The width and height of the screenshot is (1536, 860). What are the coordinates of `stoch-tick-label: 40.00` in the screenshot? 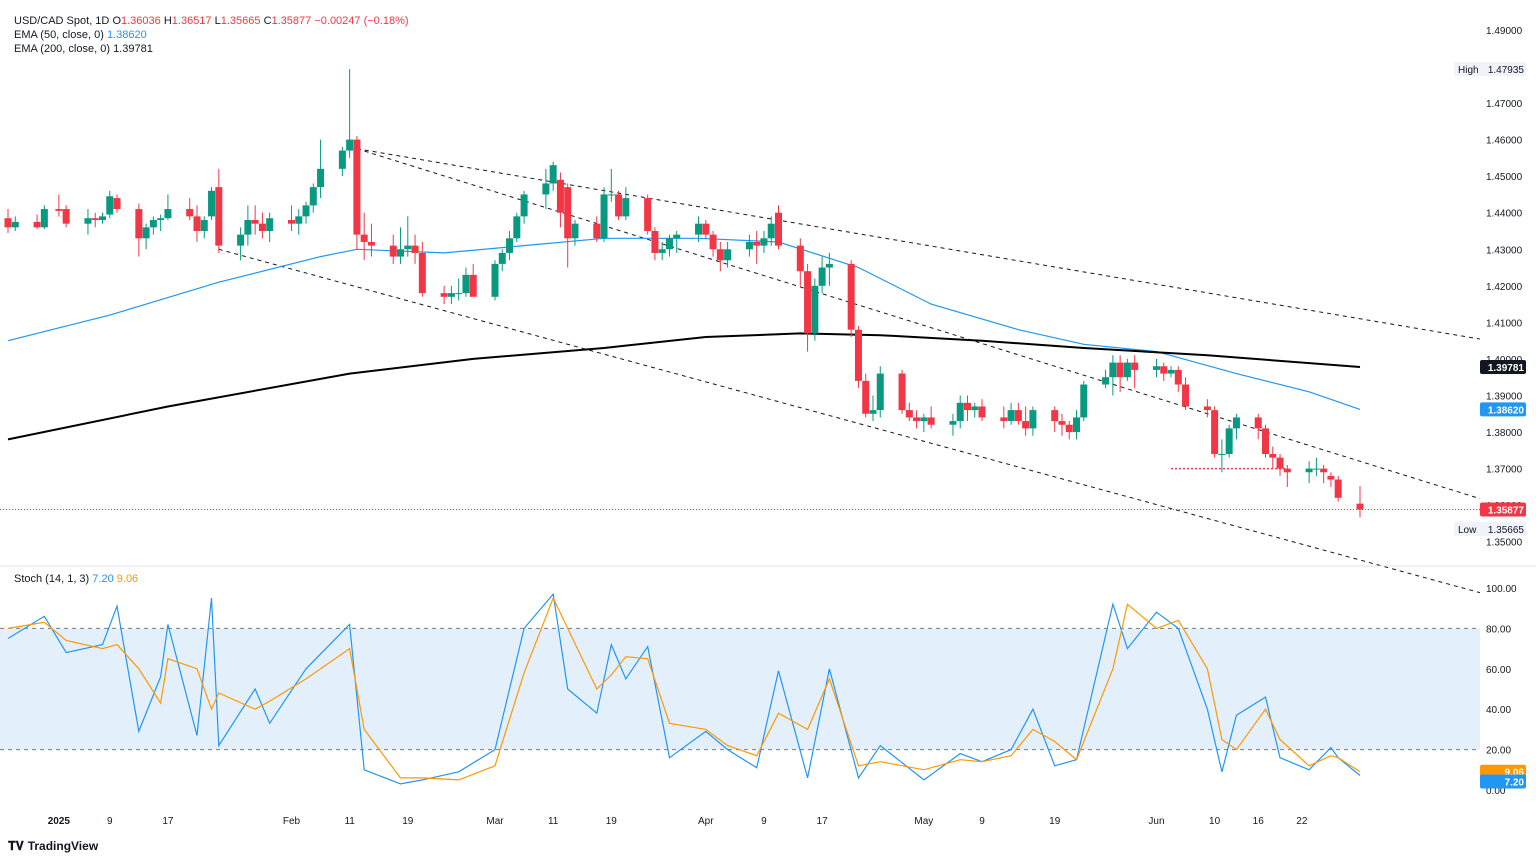 It's located at (1498, 710).